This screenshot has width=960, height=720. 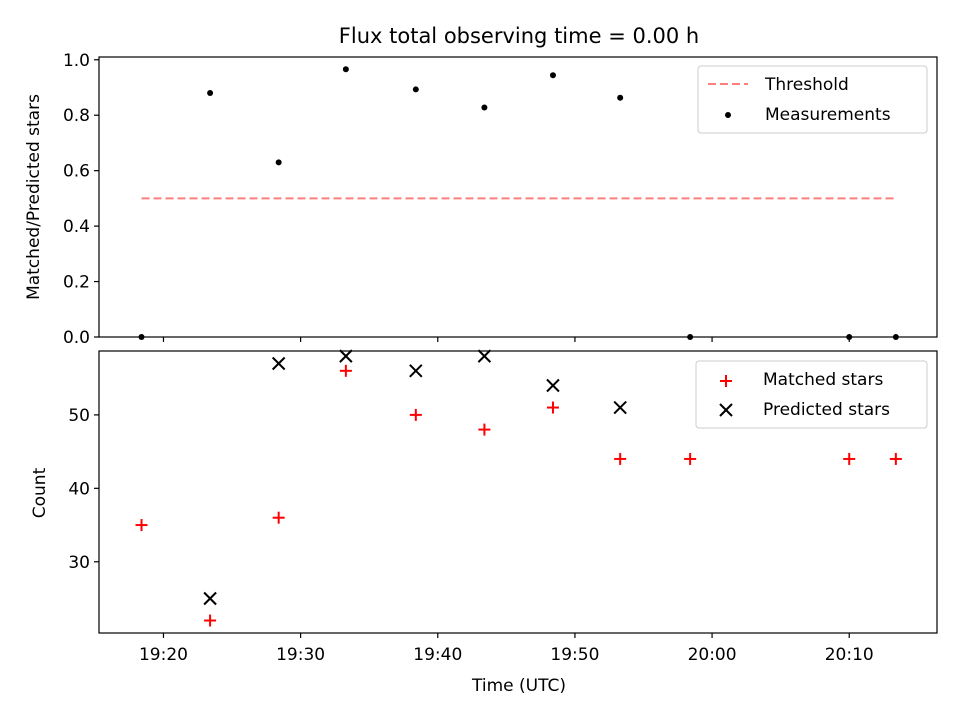 What do you see at coordinates (81, 199) in the screenshot?
I see `top-y-ticks: 0.0 0.2 0.4 0.6 0.8 1.0` at bounding box center [81, 199].